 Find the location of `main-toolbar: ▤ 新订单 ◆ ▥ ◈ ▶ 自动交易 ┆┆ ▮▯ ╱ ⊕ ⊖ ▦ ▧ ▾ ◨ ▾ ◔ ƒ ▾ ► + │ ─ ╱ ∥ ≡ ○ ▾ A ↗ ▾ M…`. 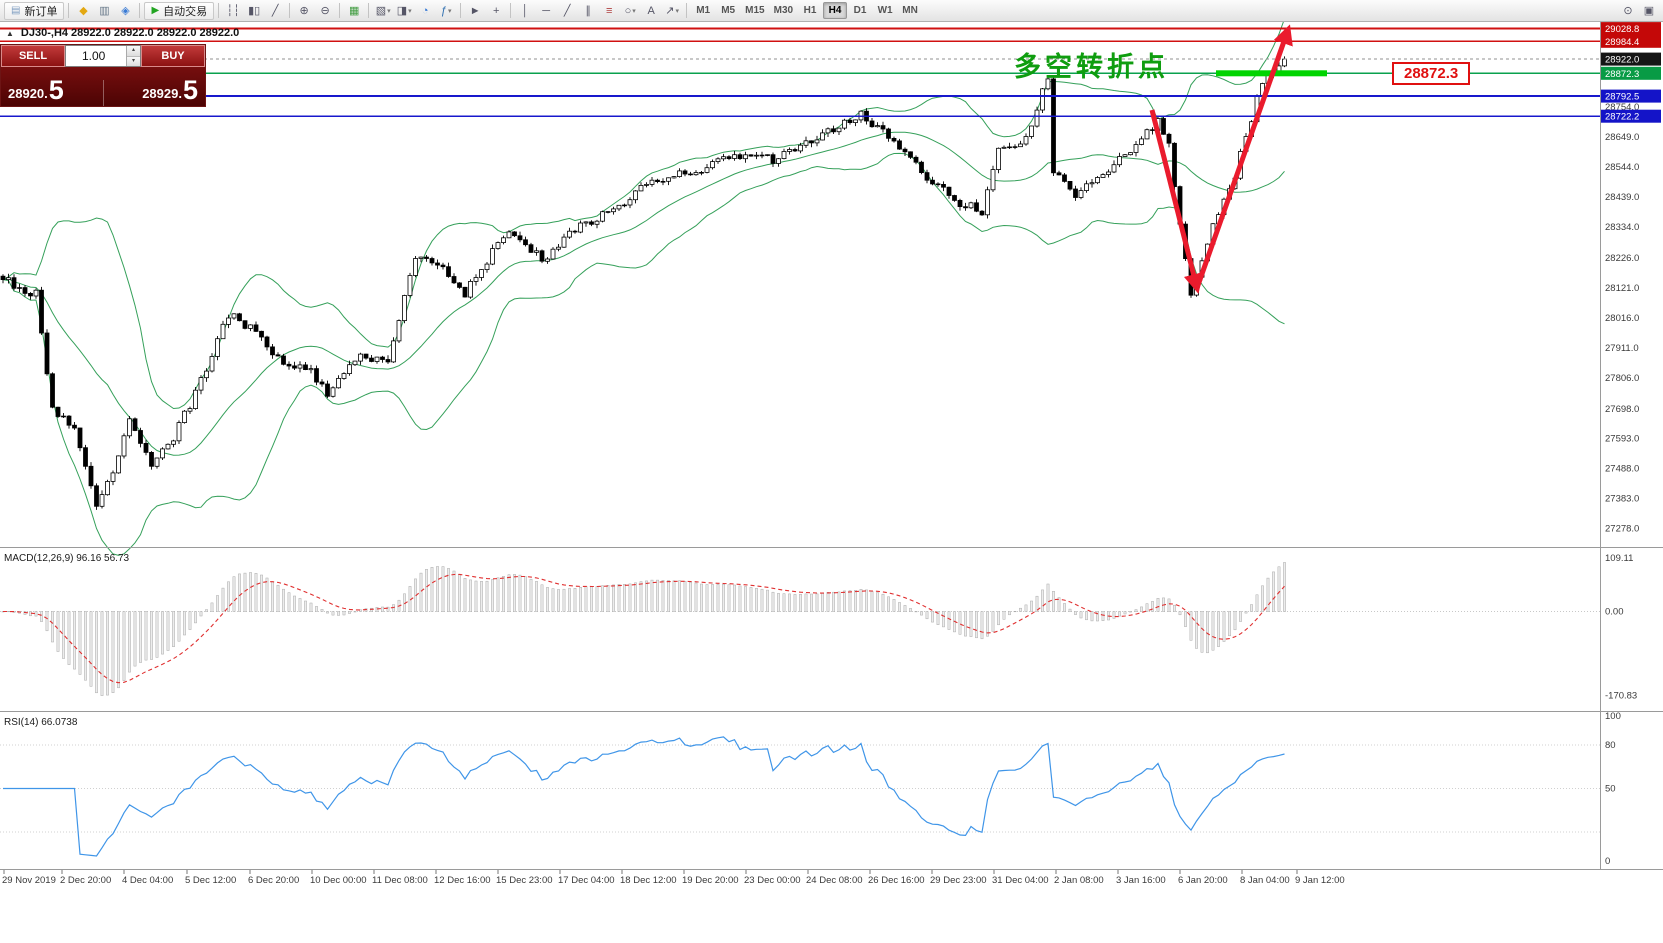

main-toolbar: ▤ 新订单 ◆ ▥ ◈ ▶ 自动交易 ┆┆ ▮▯ ╱ ⊕ ⊖ ▦ ▧ ▾ ◨ ▾ ◔ ƒ ▾ ► + │ ─ ╱ ∥ ≡ ○ ▾ A ↗ ▾ M… is located at coordinates (831, 11).